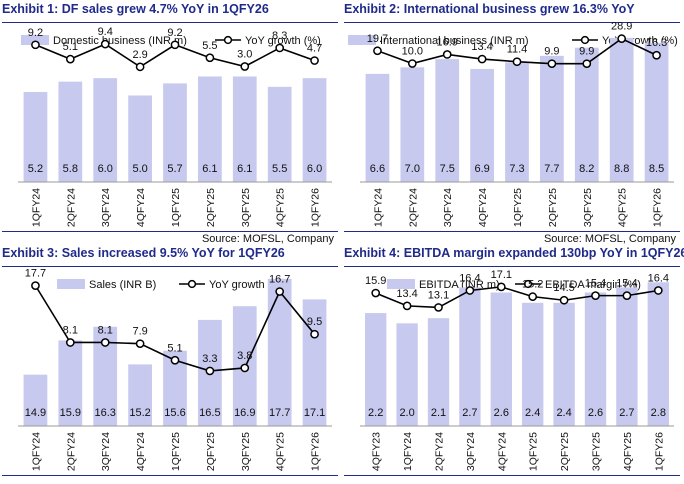  I want to click on bar-value-label: 7.3, so click(516, 169).